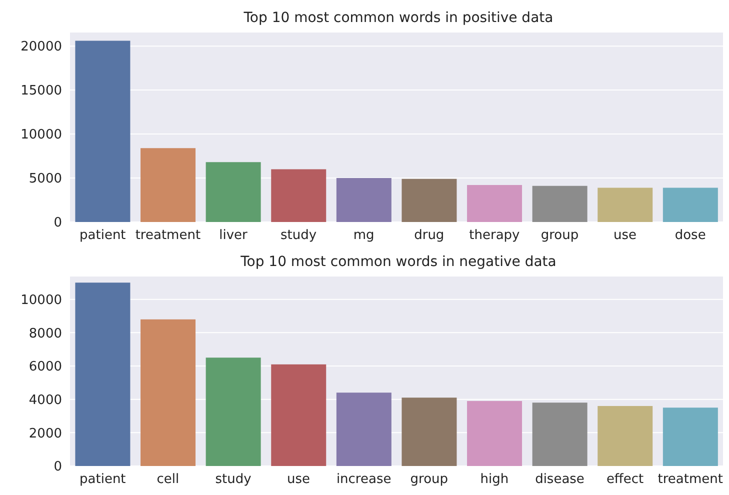  Describe the element at coordinates (168, 480) in the screenshot. I see `x-tick-label: cell` at that location.